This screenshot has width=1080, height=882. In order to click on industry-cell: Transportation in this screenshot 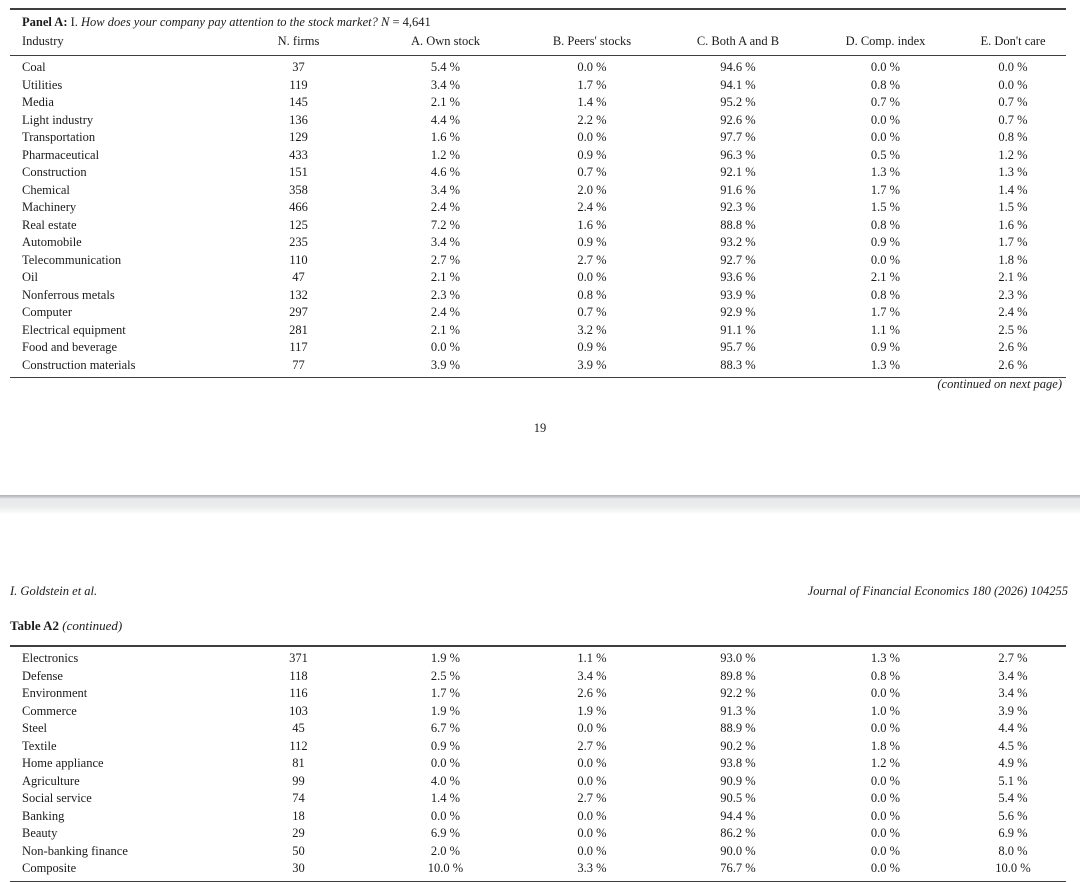, I will do `click(59, 137)`.